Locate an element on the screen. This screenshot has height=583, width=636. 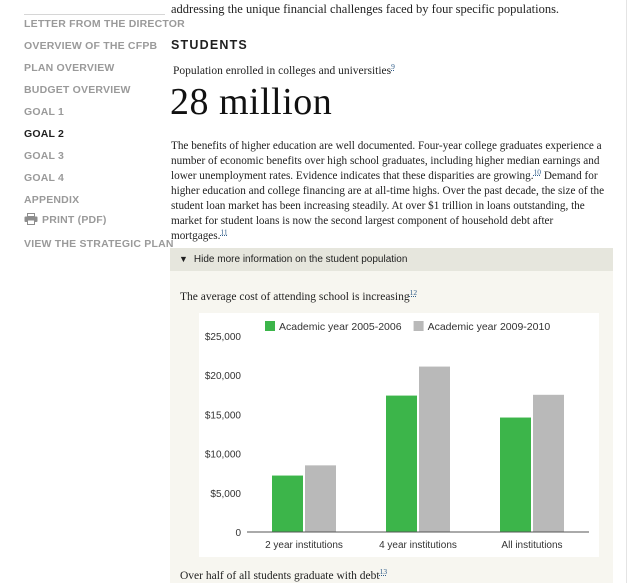
sidebar-item-print-label: PRINT (PDF) is located at coordinates (74, 220).